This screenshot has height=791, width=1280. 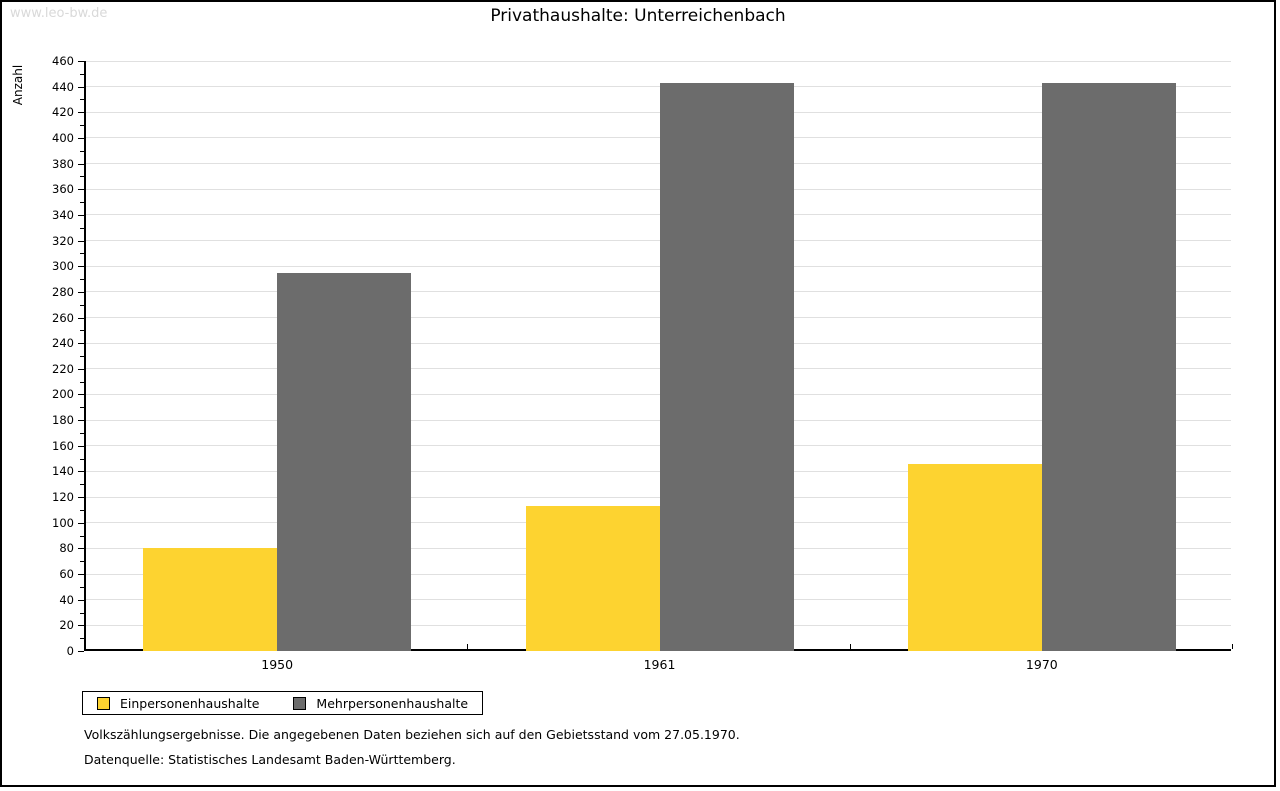 What do you see at coordinates (63, 445) in the screenshot?
I see `y-axis-tick-label: 160` at bounding box center [63, 445].